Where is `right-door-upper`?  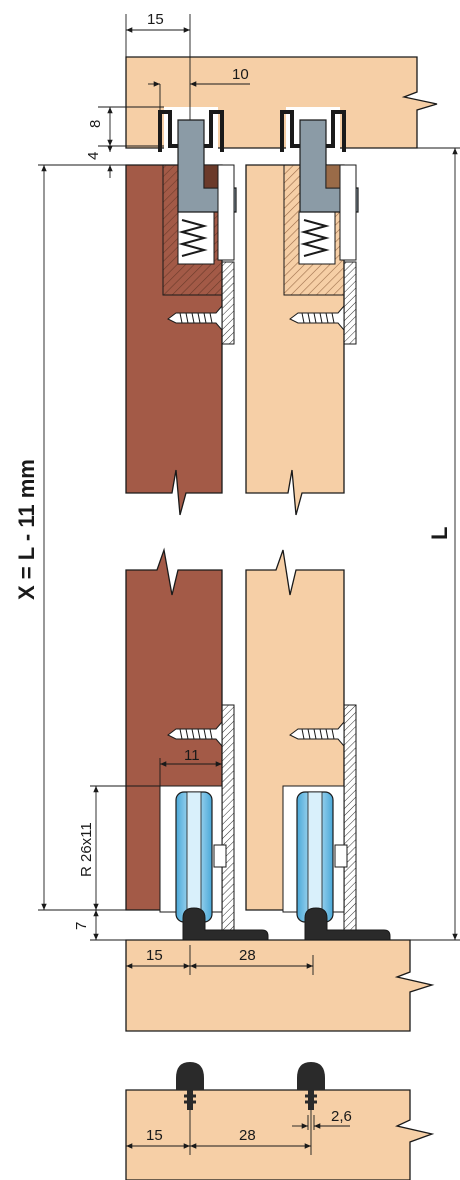
right-door-upper is located at coordinates (295, 340).